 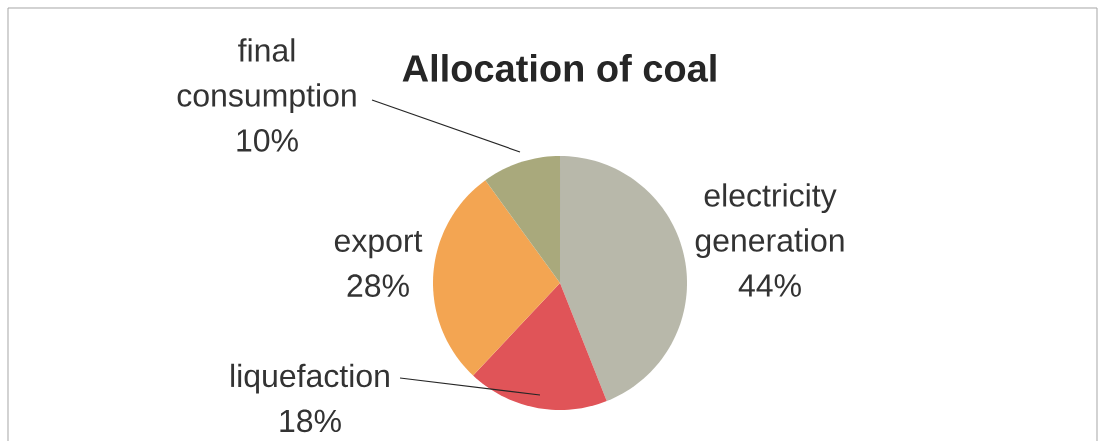 What do you see at coordinates (378, 244) in the screenshot?
I see `slice-label: export` at bounding box center [378, 244].